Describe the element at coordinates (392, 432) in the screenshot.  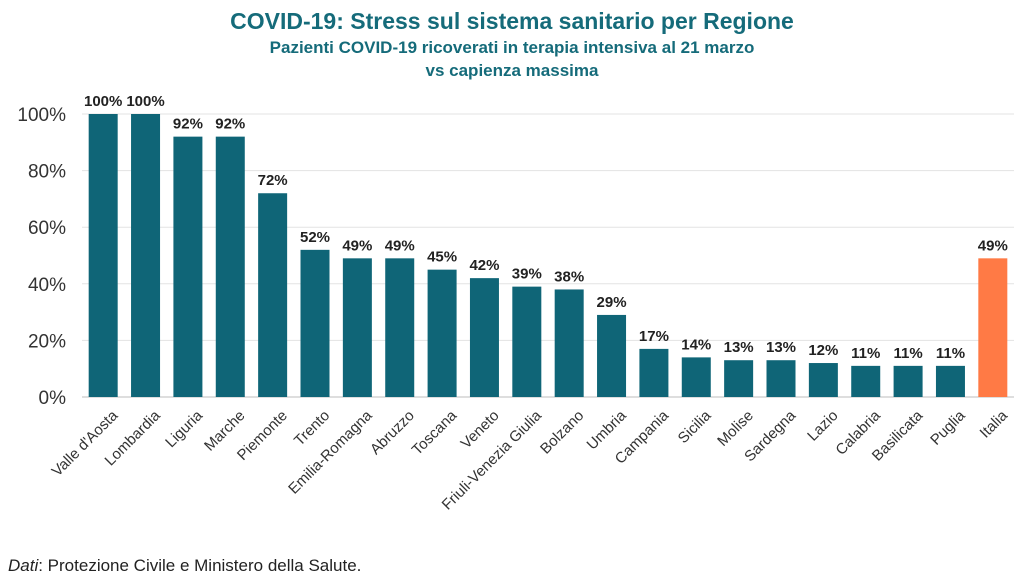
I see `x-tick-label: Abruzzo` at that location.